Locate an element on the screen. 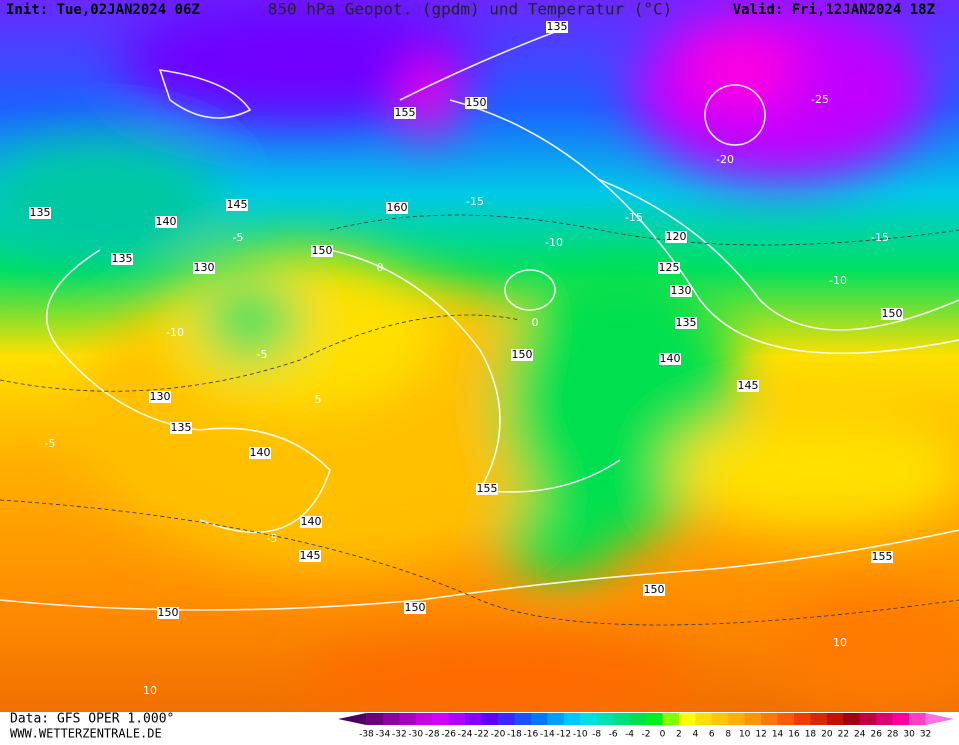 The width and height of the screenshot is (959, 745). data-source: Data: GFS OPER 1.000° is located at coordinates (92, 719).